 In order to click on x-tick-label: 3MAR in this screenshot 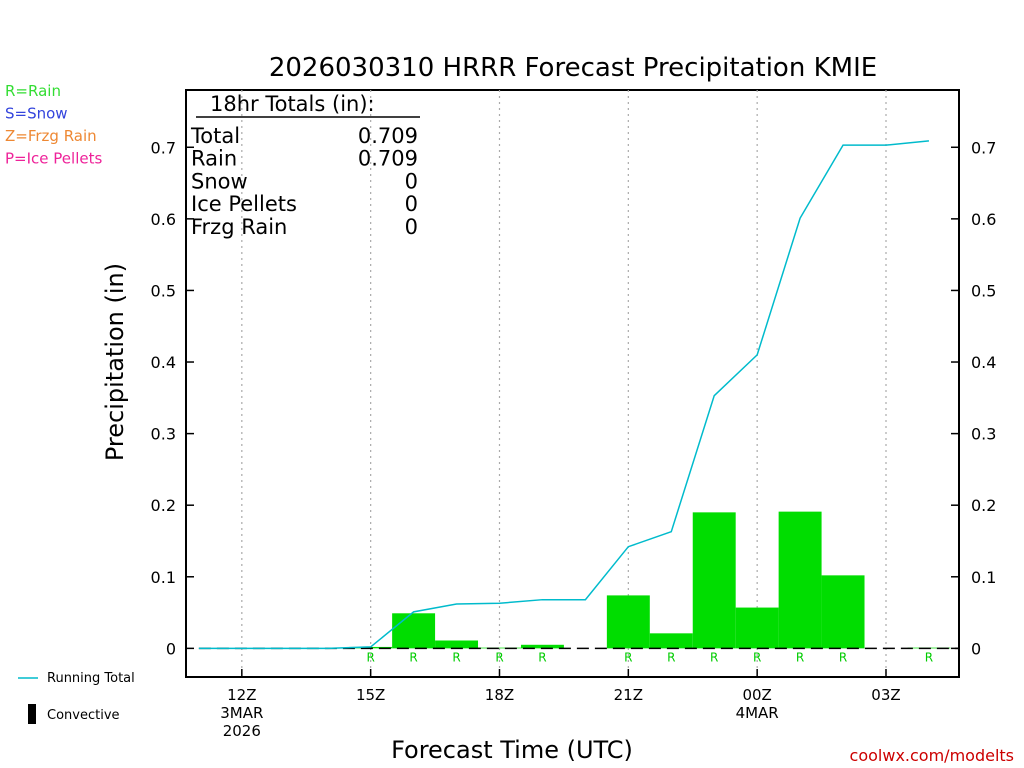, I will do `click(241, 713)`.